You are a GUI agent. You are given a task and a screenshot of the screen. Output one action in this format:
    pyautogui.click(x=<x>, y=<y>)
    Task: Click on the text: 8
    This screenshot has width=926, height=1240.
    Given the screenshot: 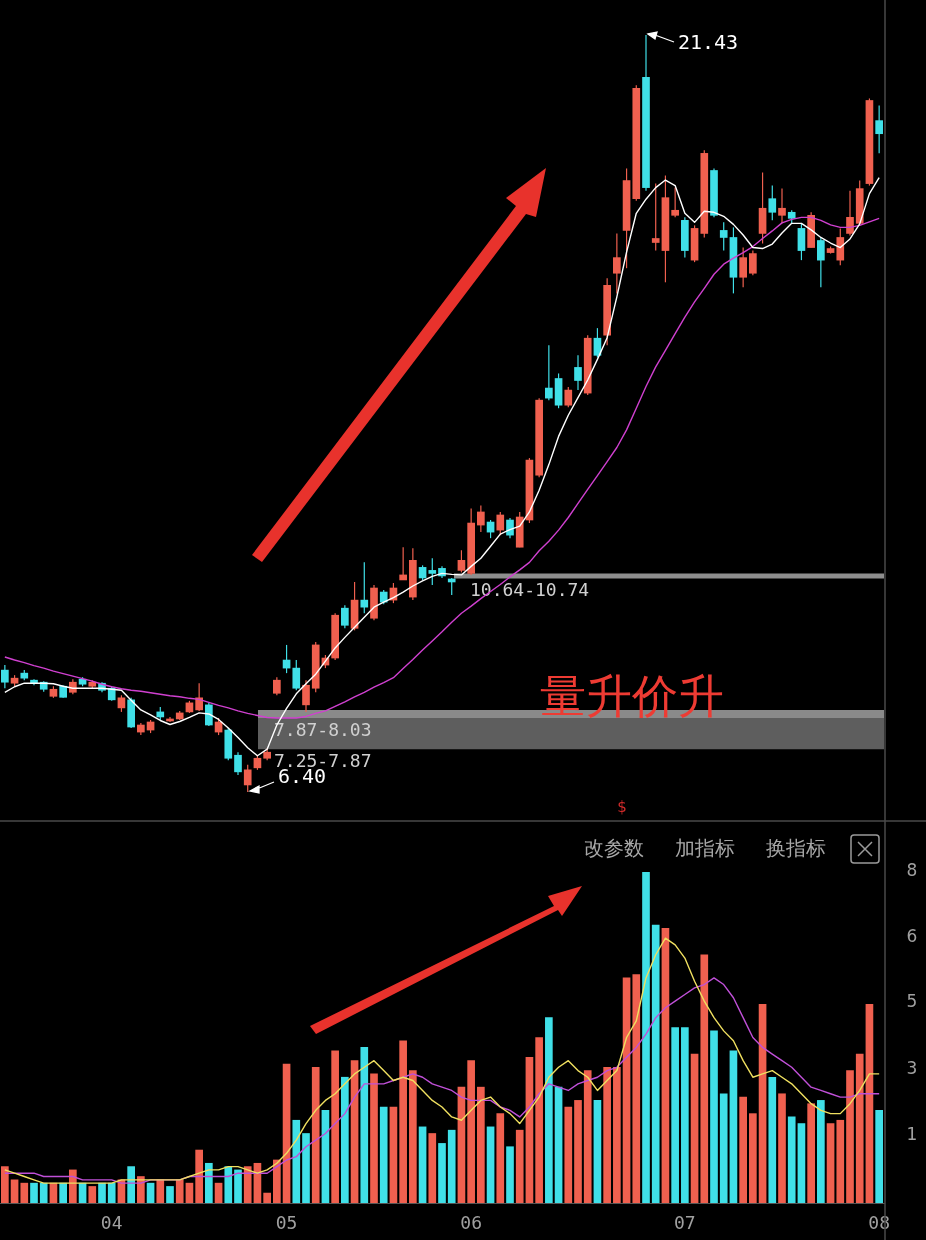 What is the action you would take?
    pyautogui.click(x=912, y=870)
    